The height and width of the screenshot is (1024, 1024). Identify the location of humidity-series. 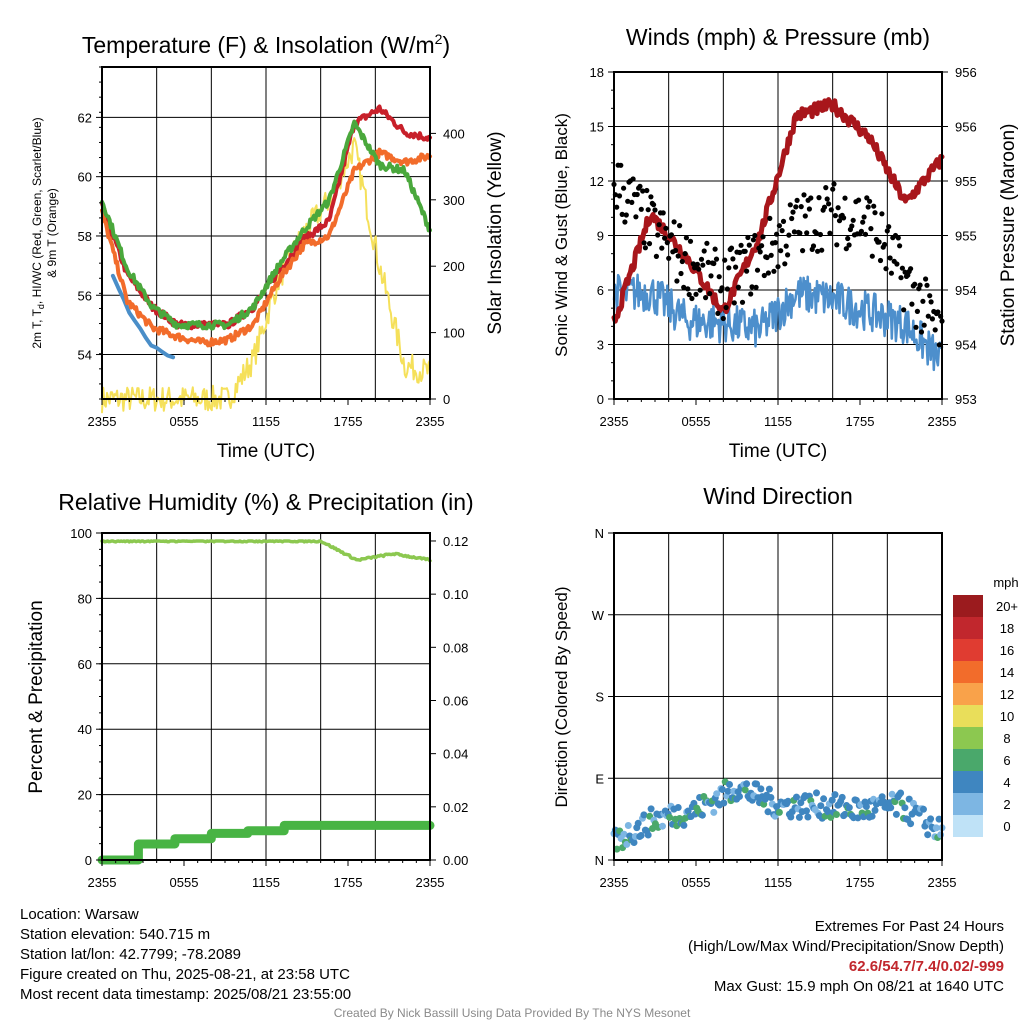
(266, 702).